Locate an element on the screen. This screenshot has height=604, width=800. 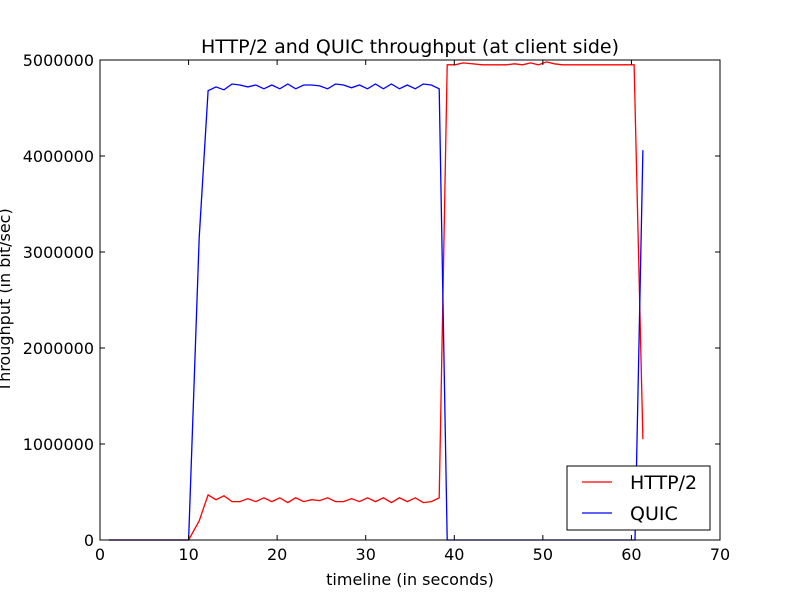
x-tick-label: 60 is located at coordinates (631, 554).